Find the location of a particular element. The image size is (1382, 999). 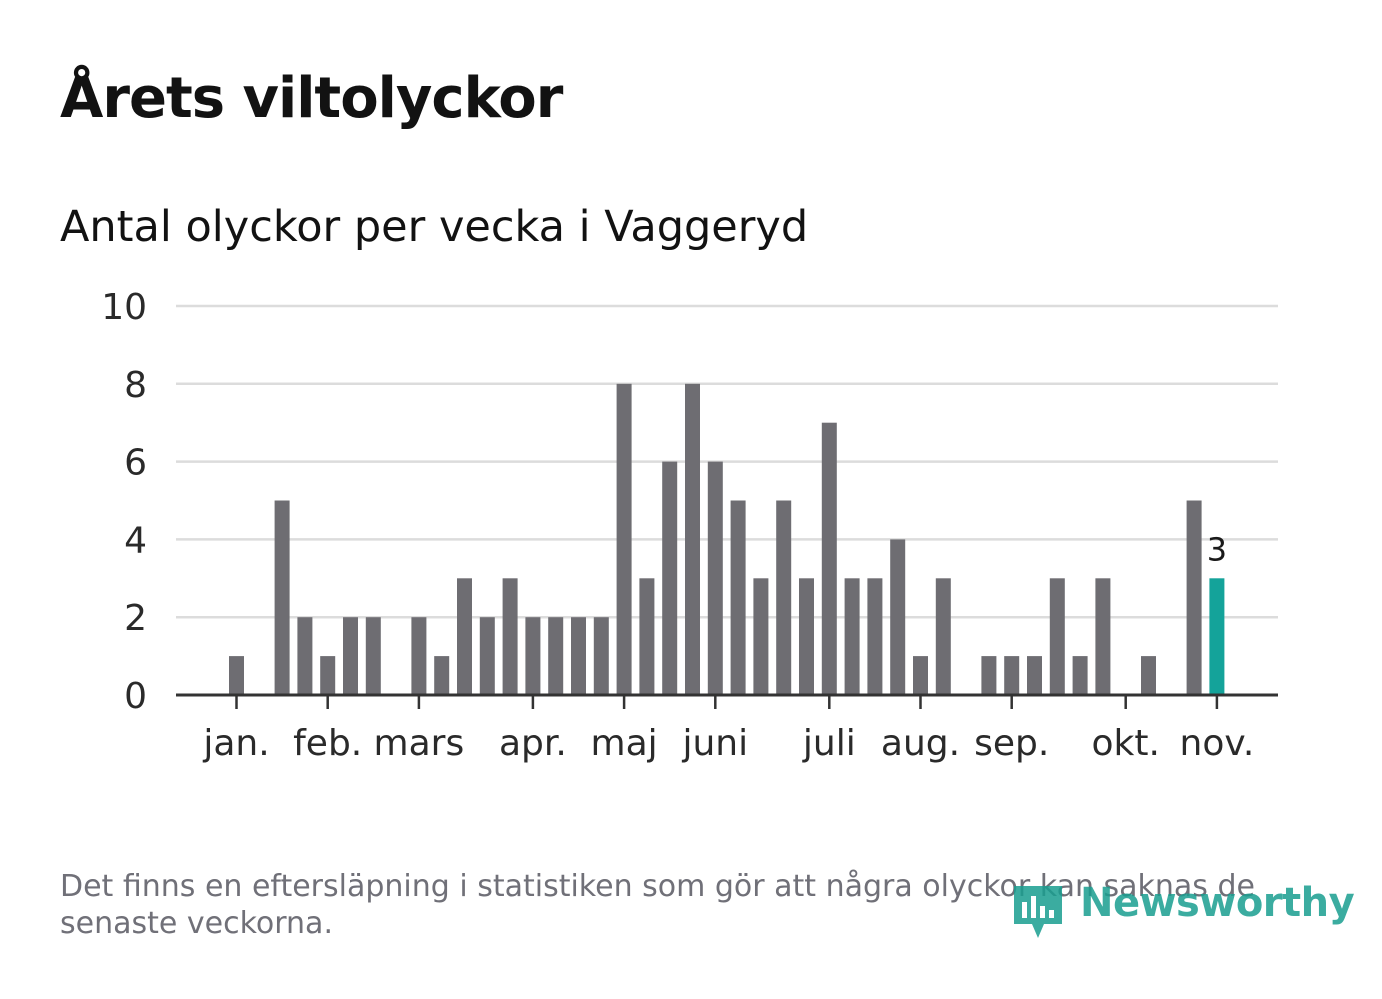

x-tick-label: juni is located at coordinates (714, 743).